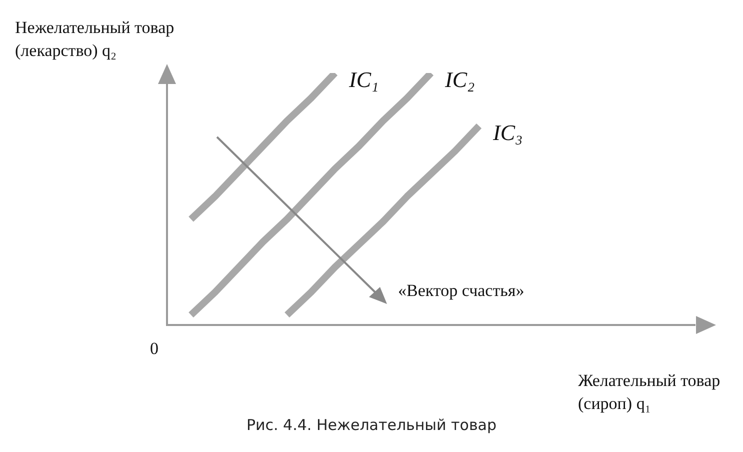 This screenshot has width=743, height=452. What do you see at coordinates (363, 79) in the screenshot?
I see `series-label: IC₁` at bounding box center [363, 79].